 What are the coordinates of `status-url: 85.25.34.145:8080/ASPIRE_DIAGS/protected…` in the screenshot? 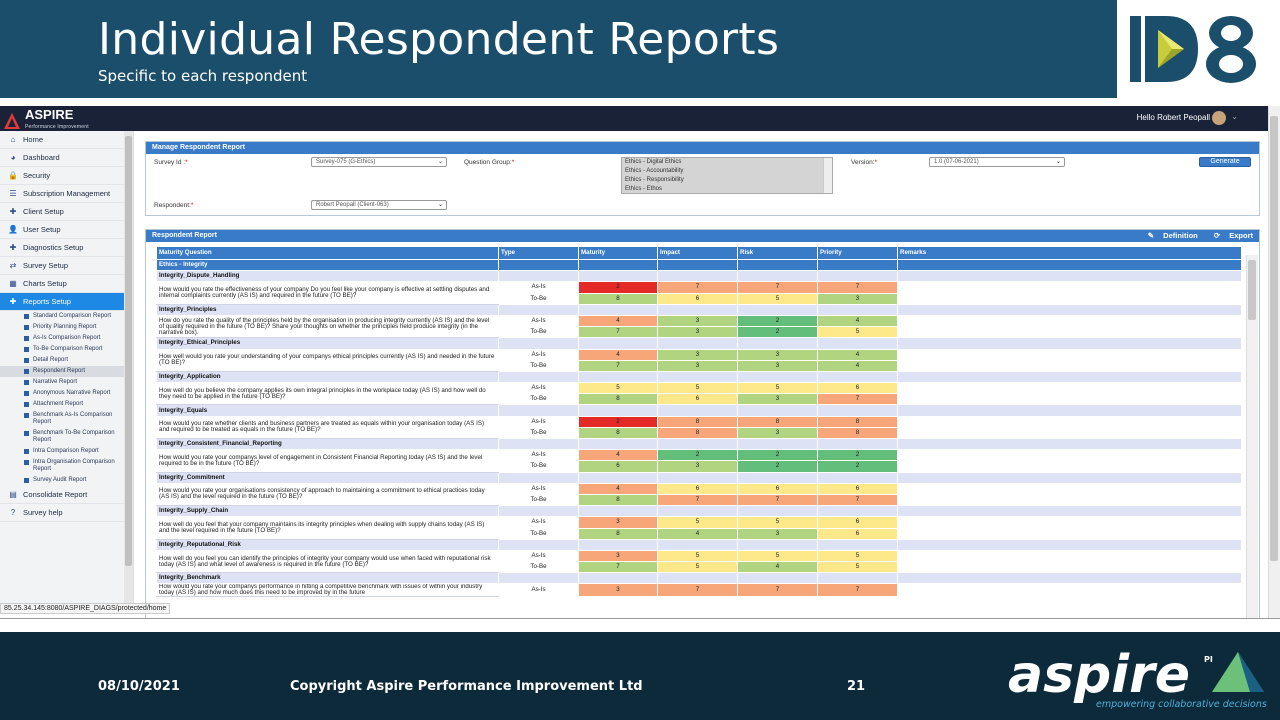 It's located at (85, 608).